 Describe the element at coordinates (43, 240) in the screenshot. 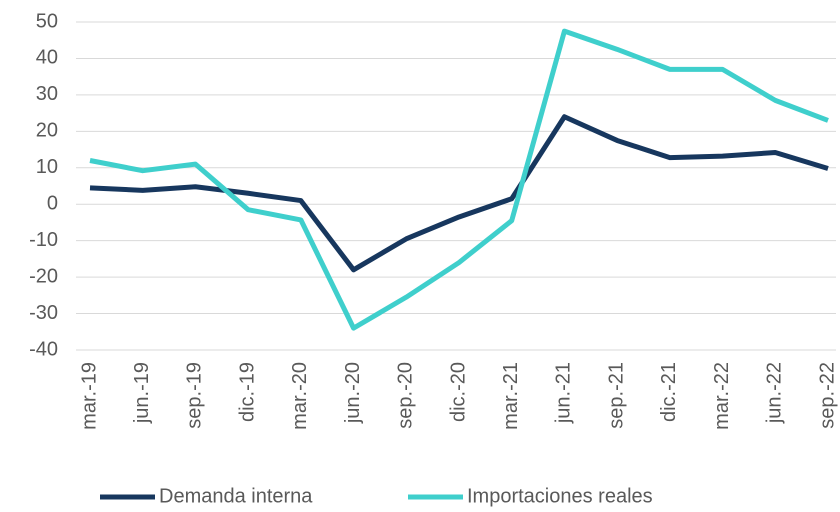

I see `y-tick-label: -10` at that location.